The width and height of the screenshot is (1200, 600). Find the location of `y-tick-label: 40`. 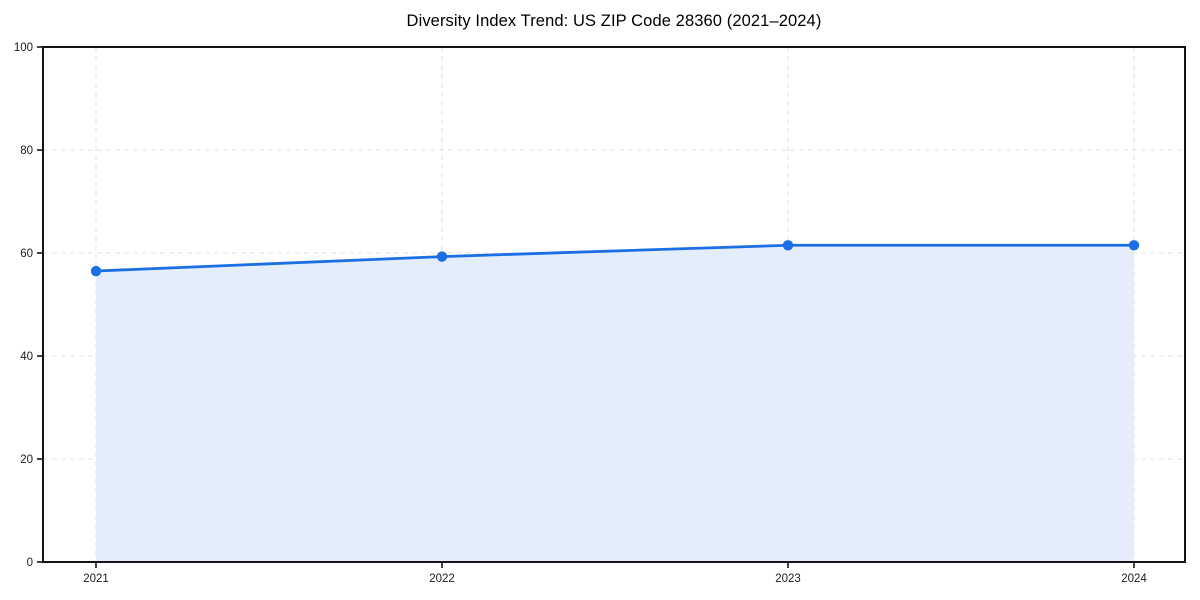

y-tick-label: 40 is located at coordinates (26, 357).